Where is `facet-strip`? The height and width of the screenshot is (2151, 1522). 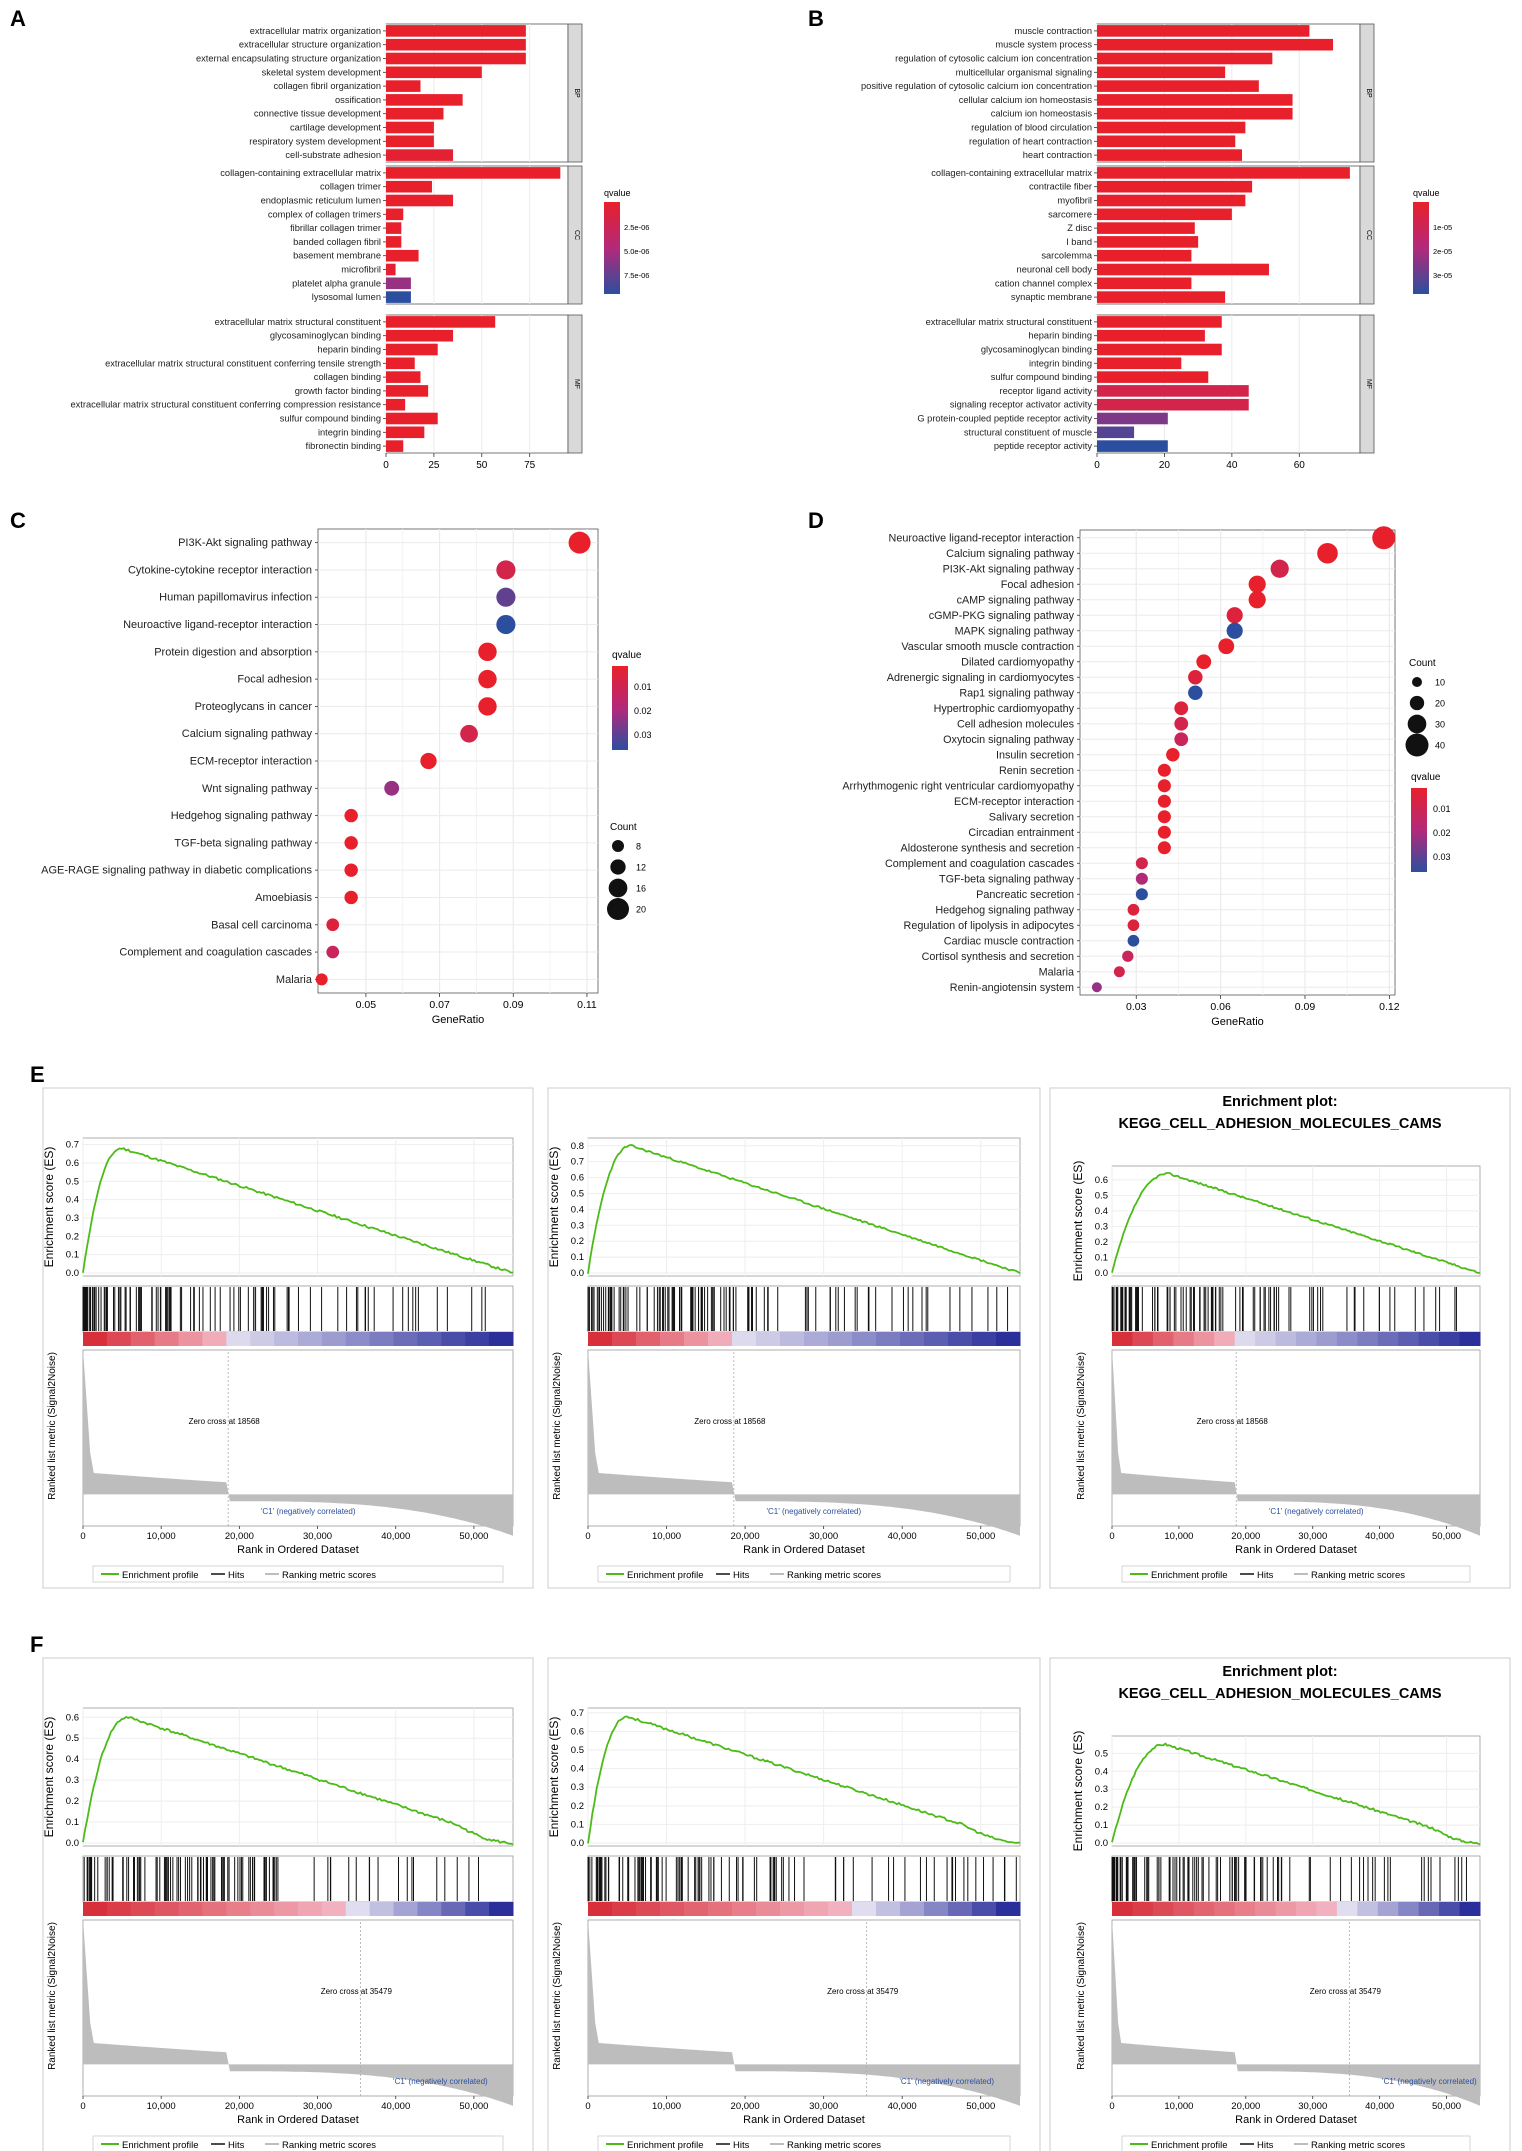
facet-strip is located at coordinates (575, 384).